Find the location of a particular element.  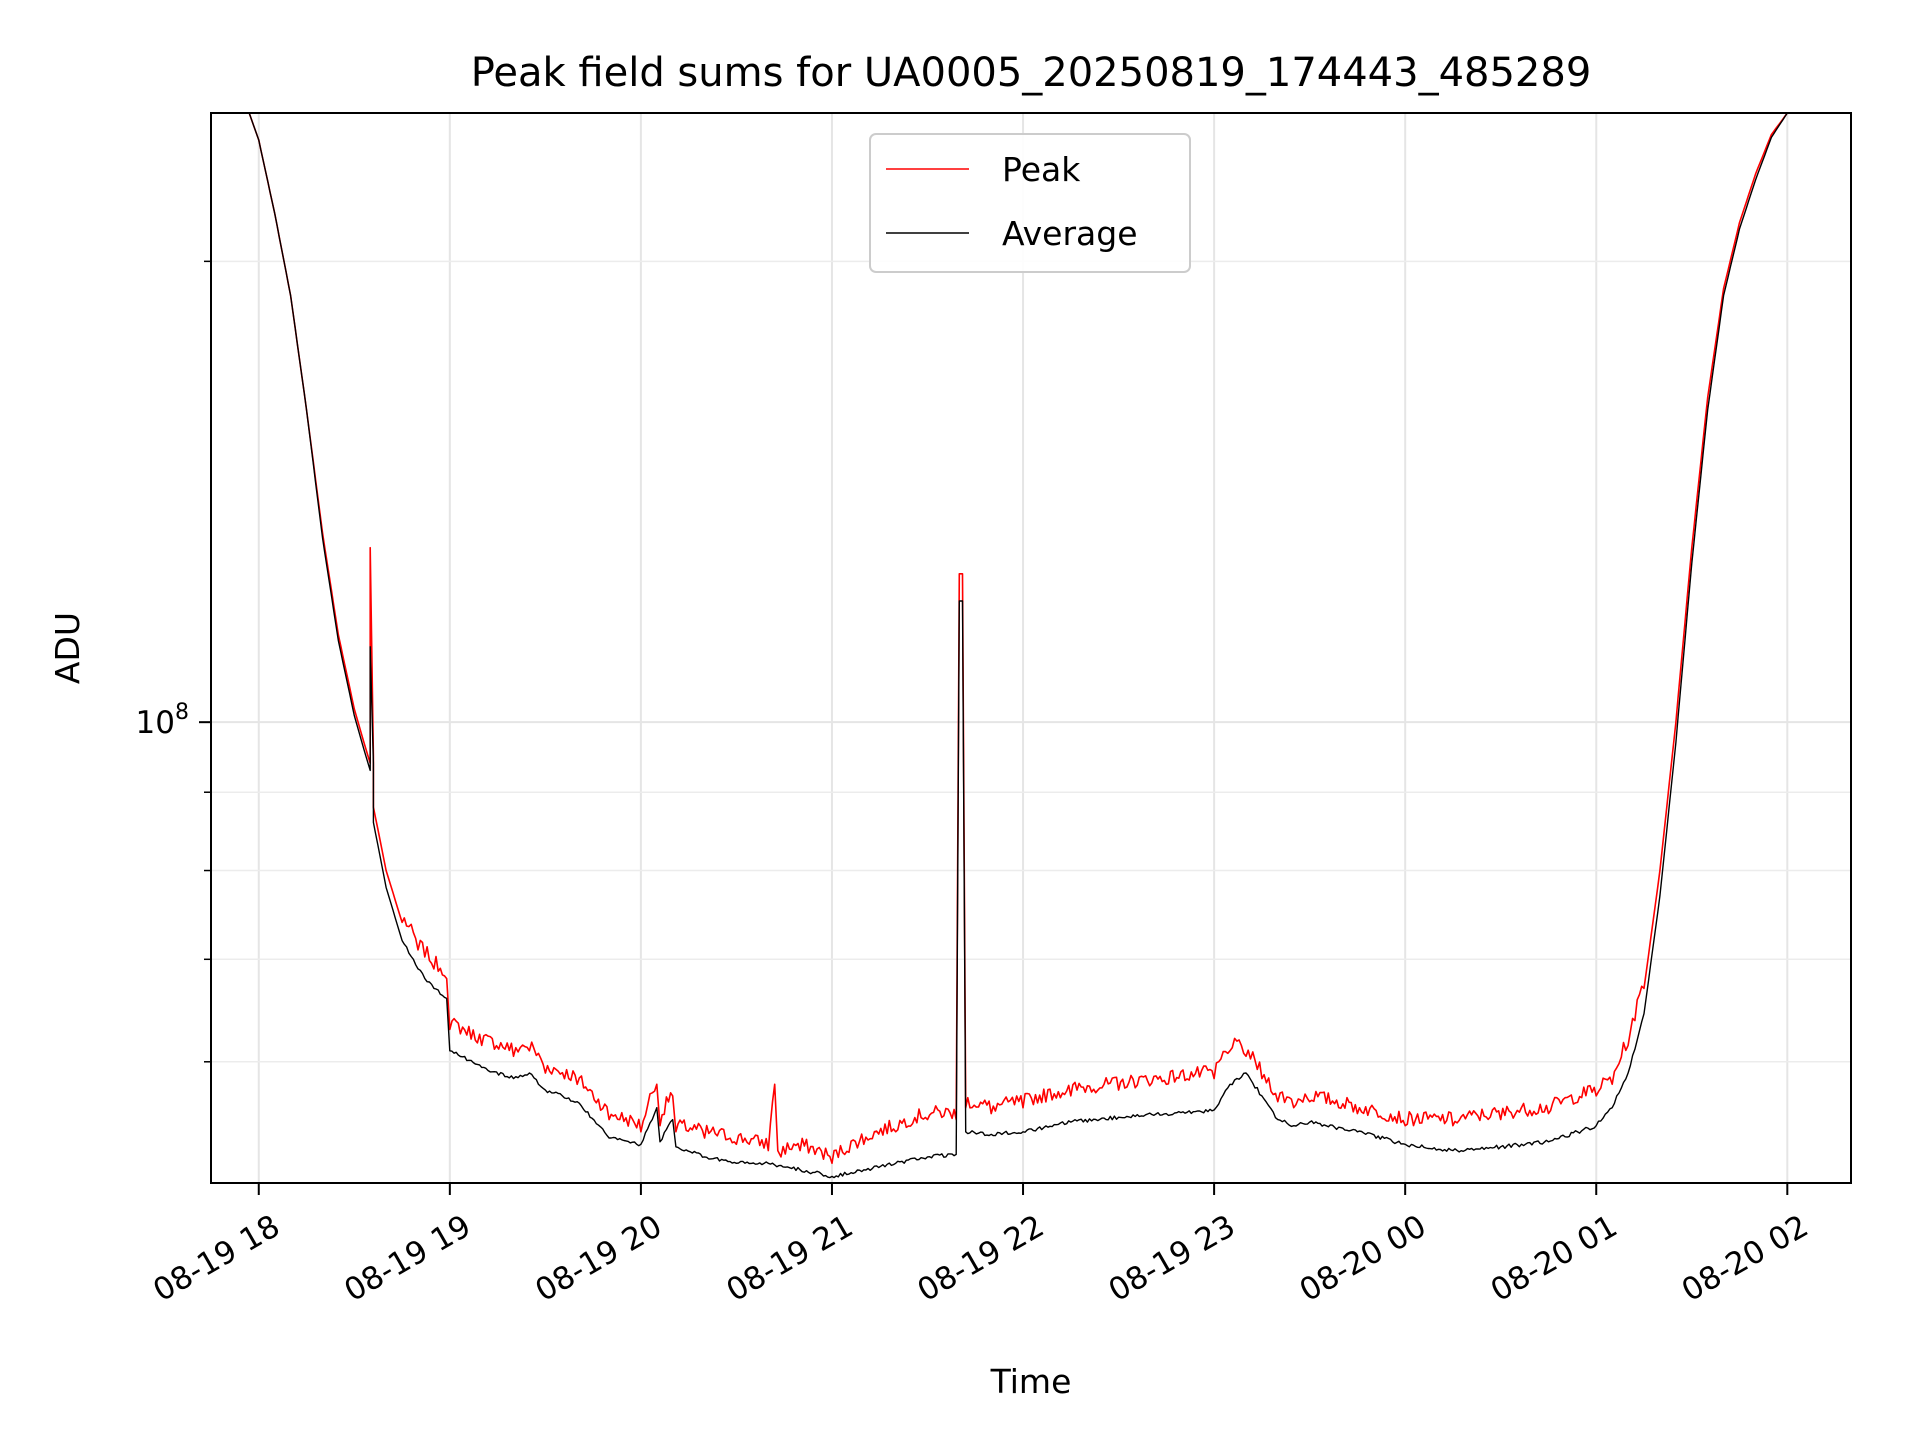

y-tick-label: 108 is located at coordinates (162, 720).